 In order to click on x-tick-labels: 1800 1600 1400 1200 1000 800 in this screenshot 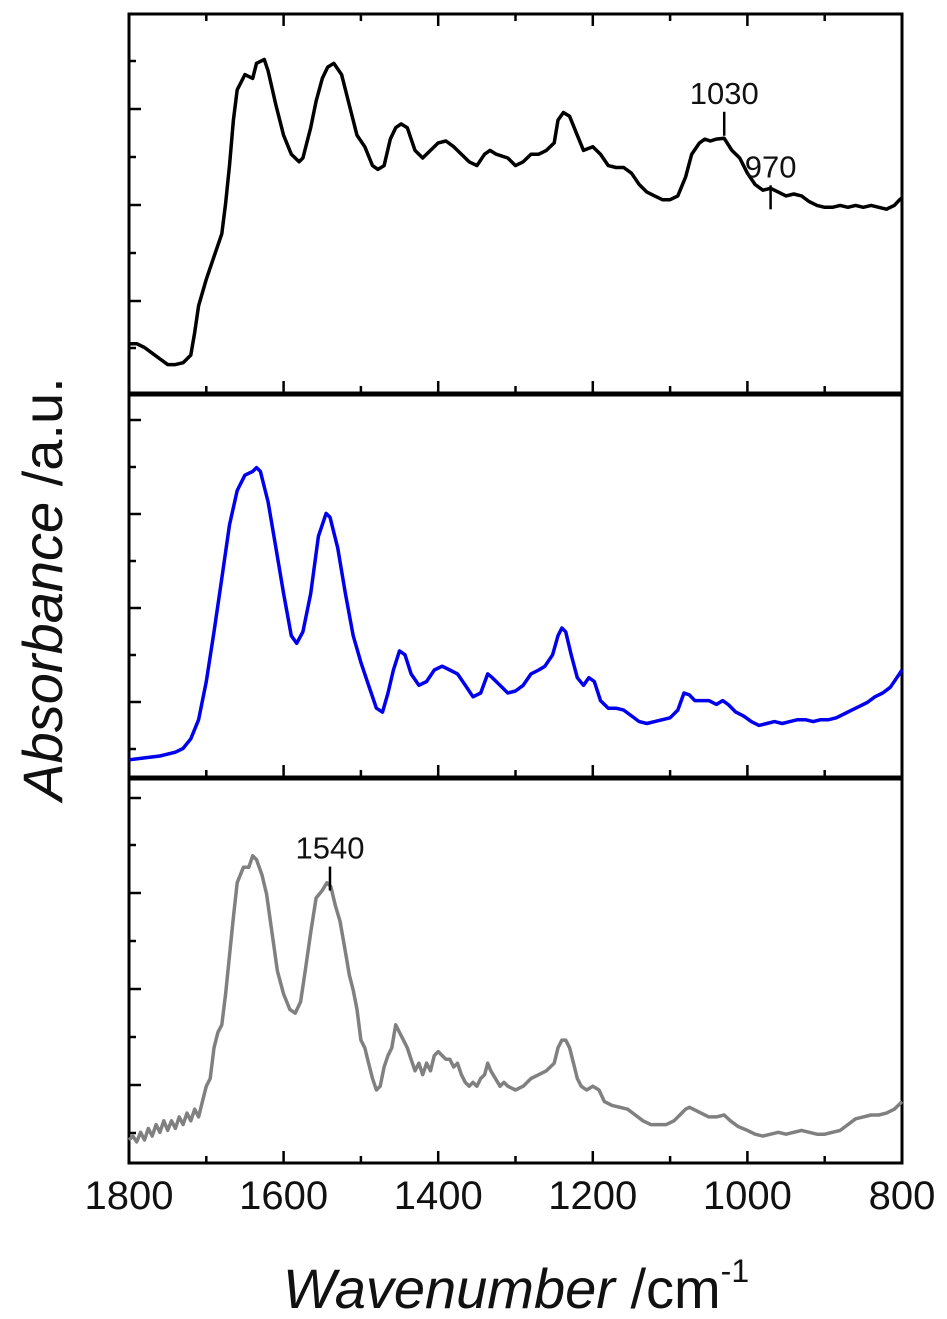, I will do `click(510, 1196)`.